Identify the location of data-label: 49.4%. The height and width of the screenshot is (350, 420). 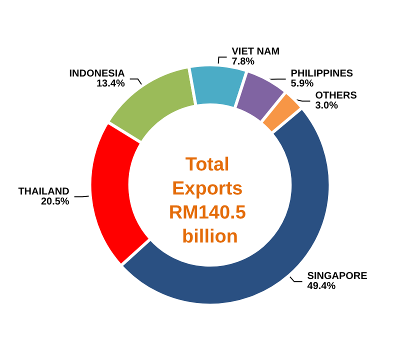
(321, 286).